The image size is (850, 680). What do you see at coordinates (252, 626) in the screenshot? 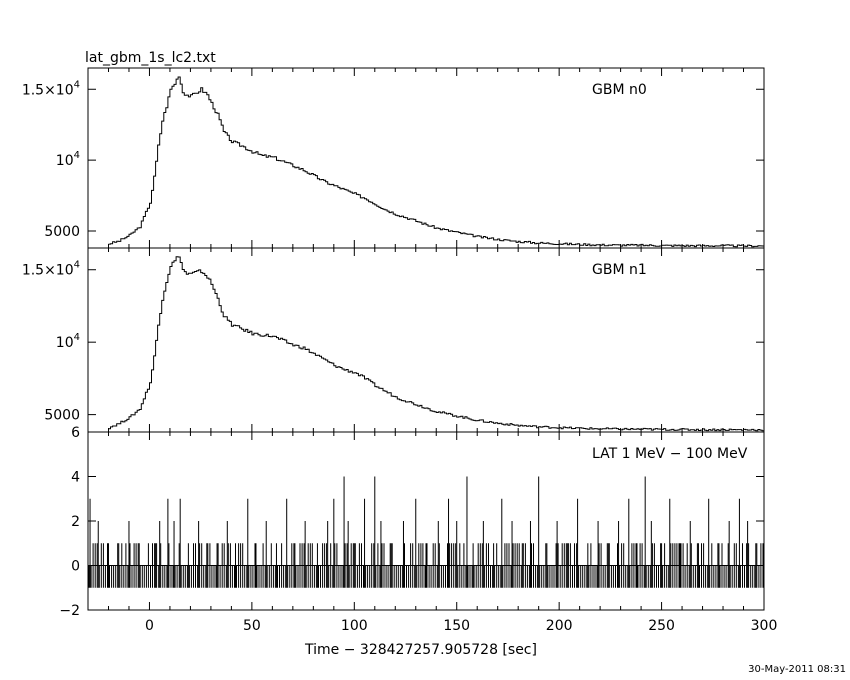
I see `x-tick-label: 50` at bounding box center [252, 626].